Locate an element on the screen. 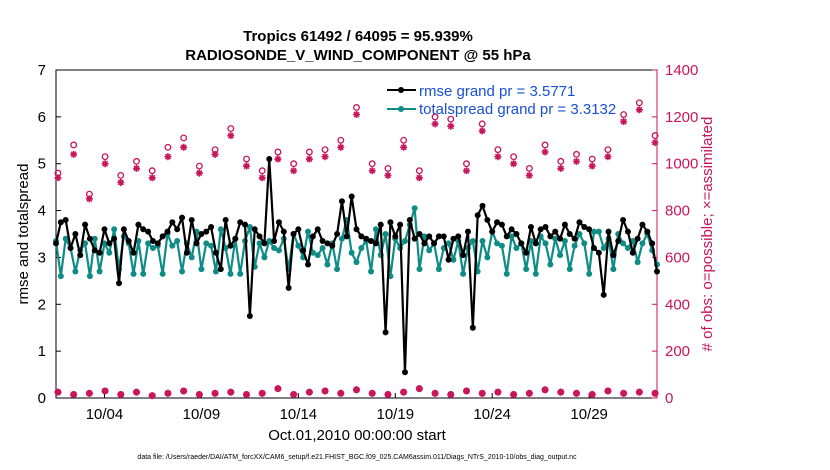 The image size is (830, 470). y-left-tick-label: 1 is located at coordinates (42, 351).